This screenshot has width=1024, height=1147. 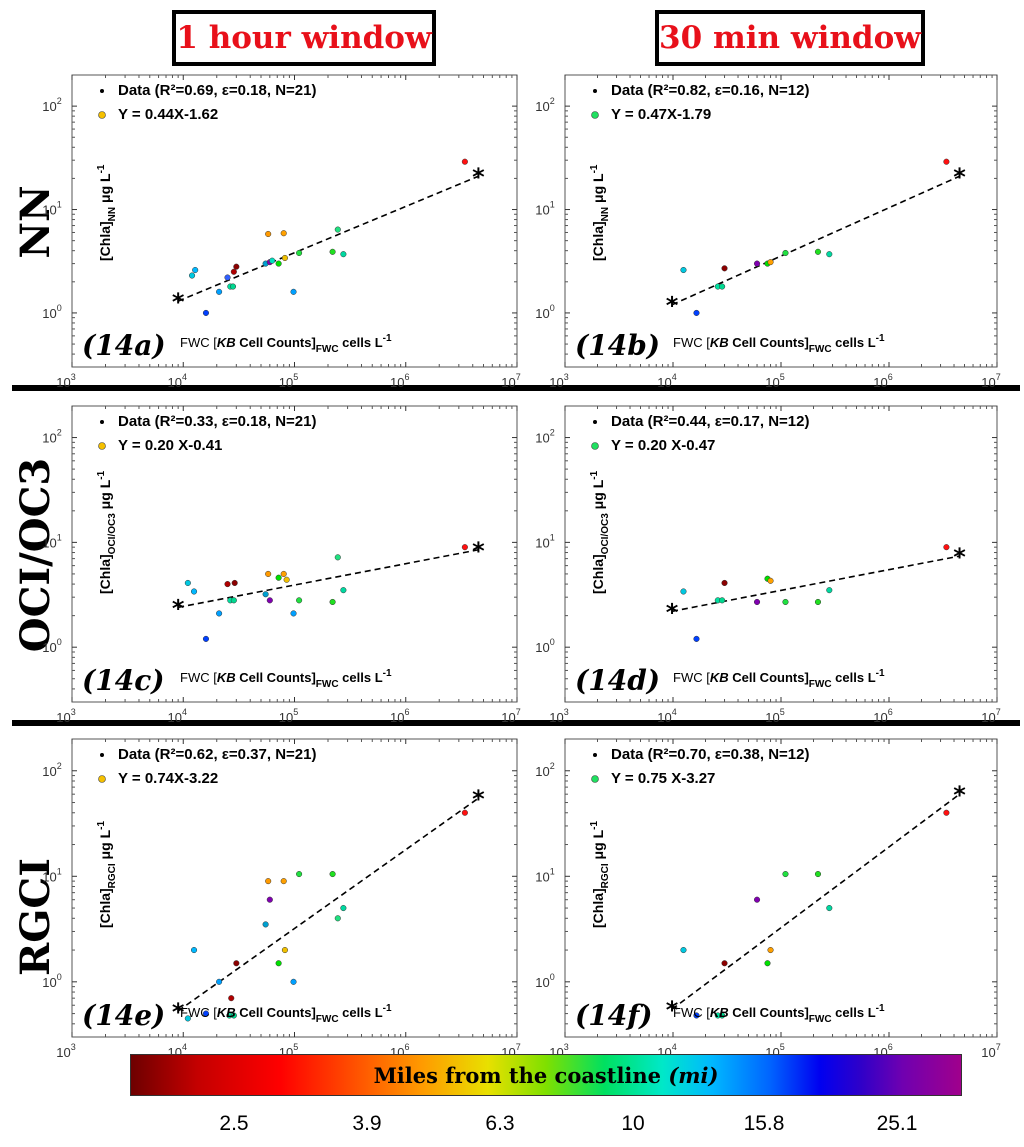 I want to click on x-tick-label: 10⁶, so click(x=882, y=381).